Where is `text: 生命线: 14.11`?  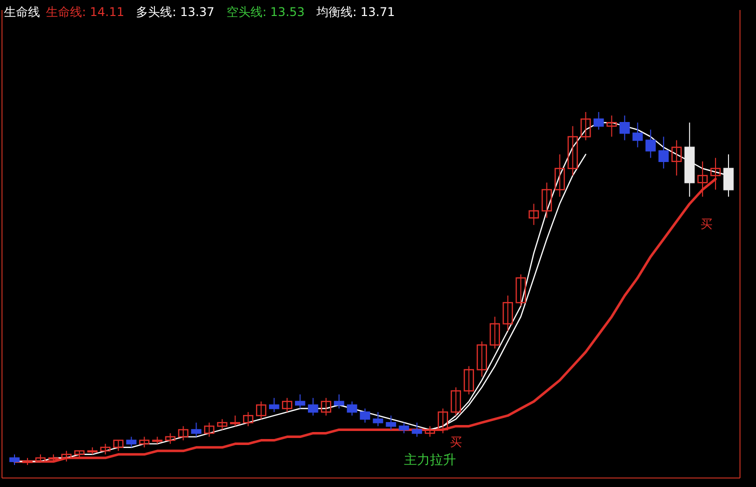
text: 生命线: 14.11 is located at coordinates (85, 12).